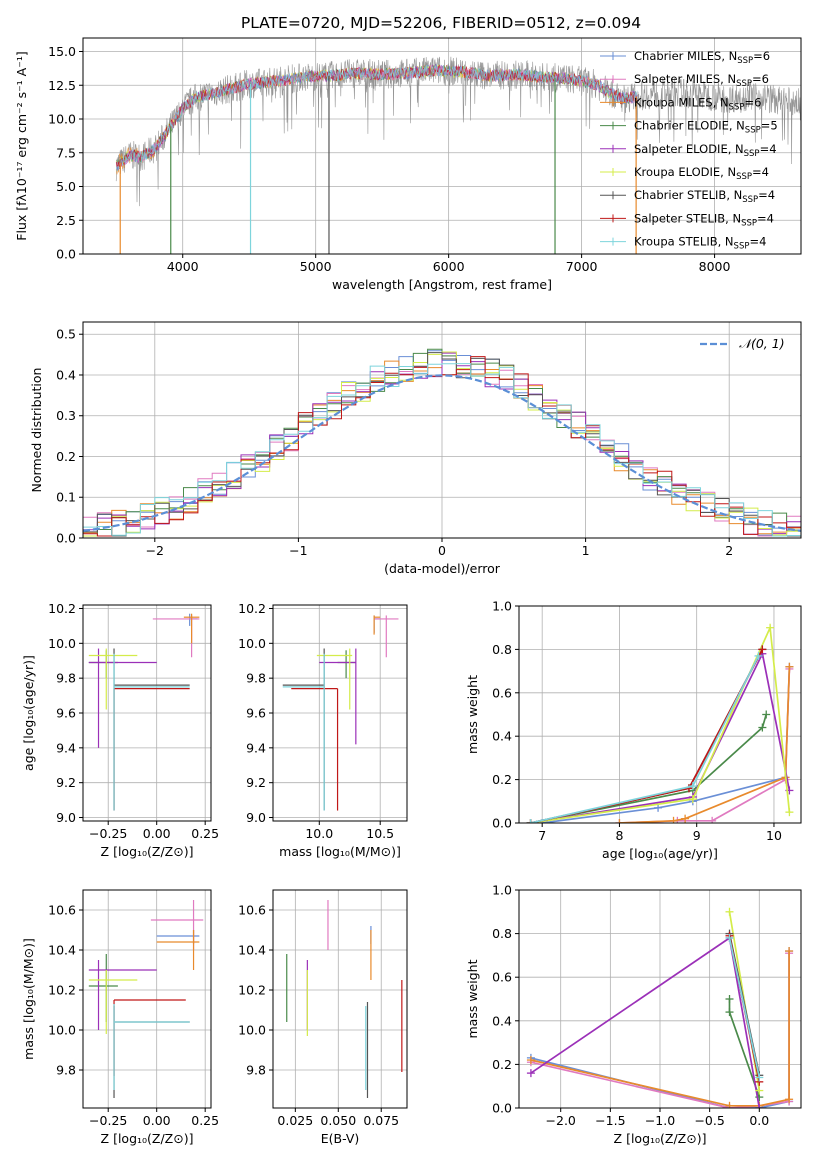  What do you see at coordinates (502, 977) in the screenshot?
I see `y-tick-label: 0.6` at bounding box center [502, 977].